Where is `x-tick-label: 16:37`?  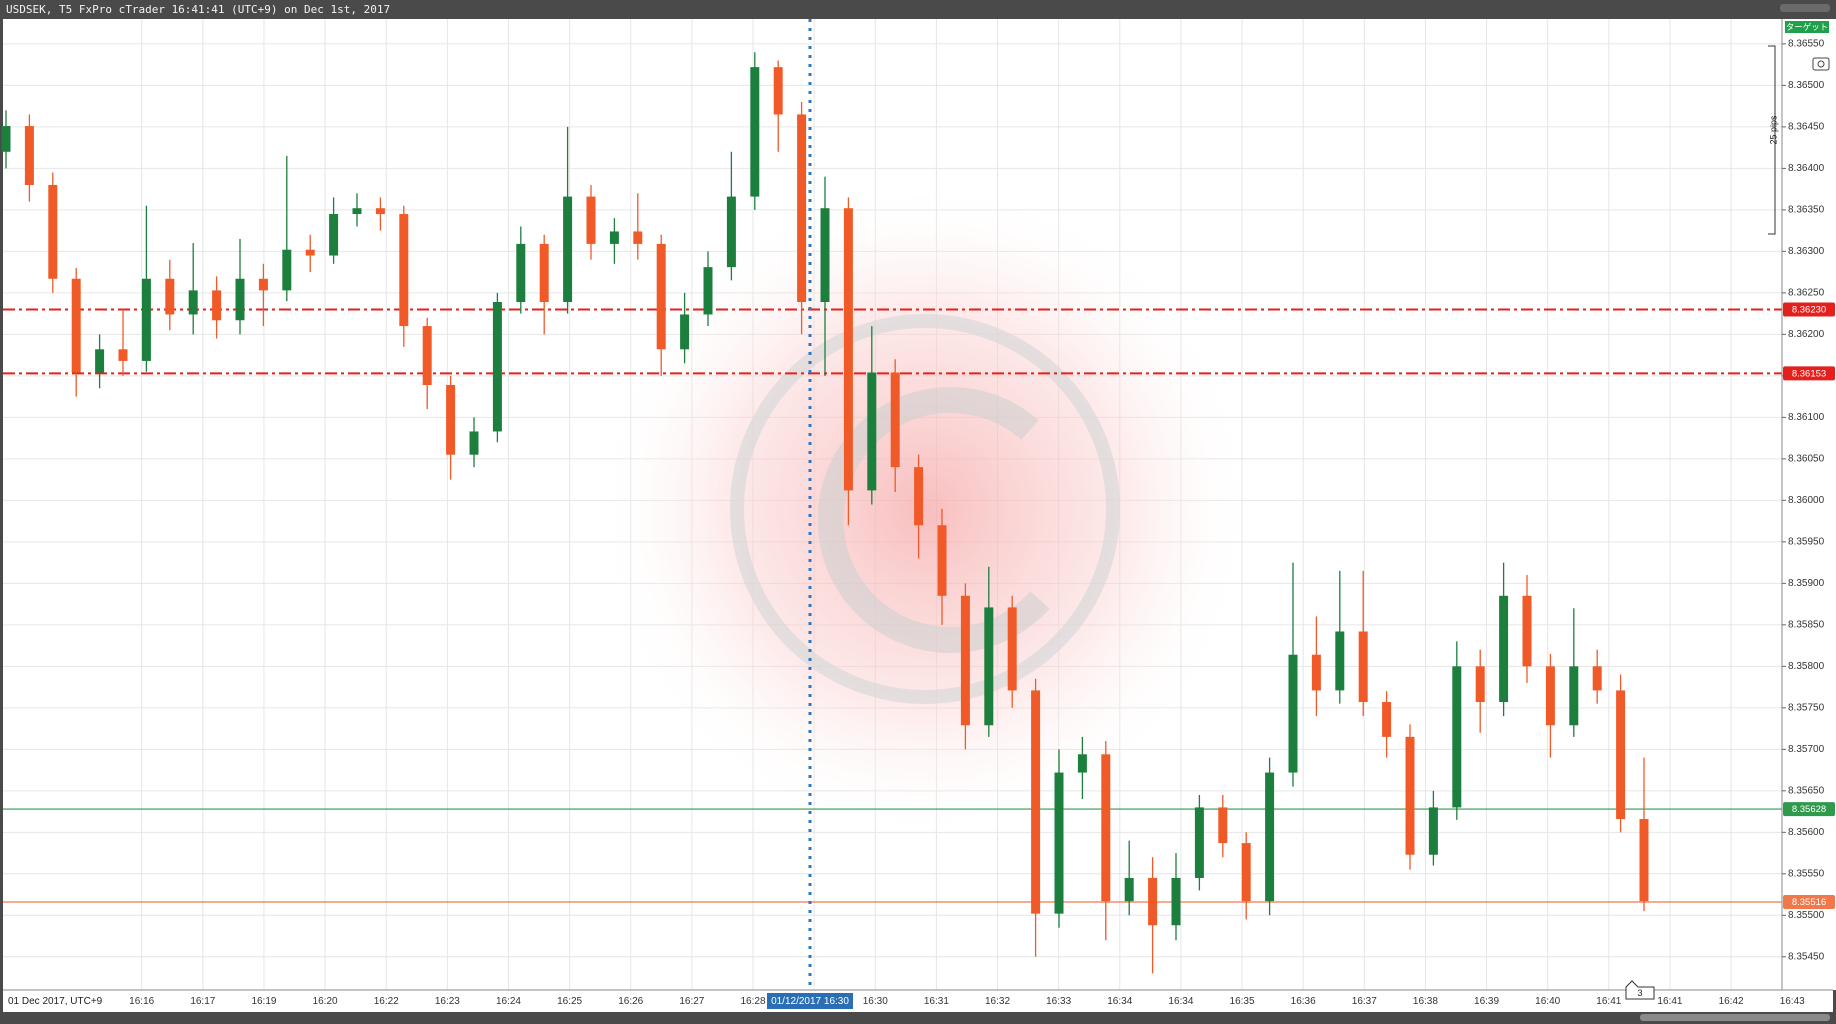
x-tick-label: 16:37 is located at coordinates (1364, 1001).